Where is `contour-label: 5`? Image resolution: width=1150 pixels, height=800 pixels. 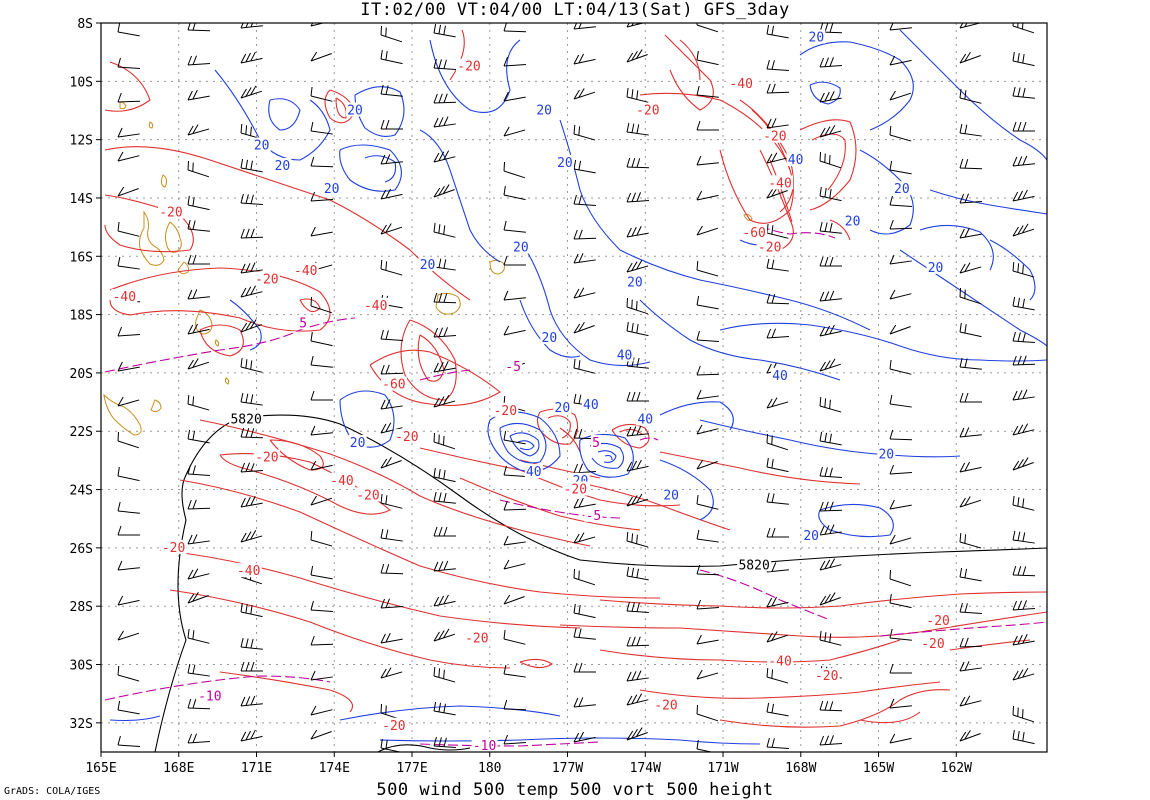
contour-label: 5 is located at coordinates (303, 323).